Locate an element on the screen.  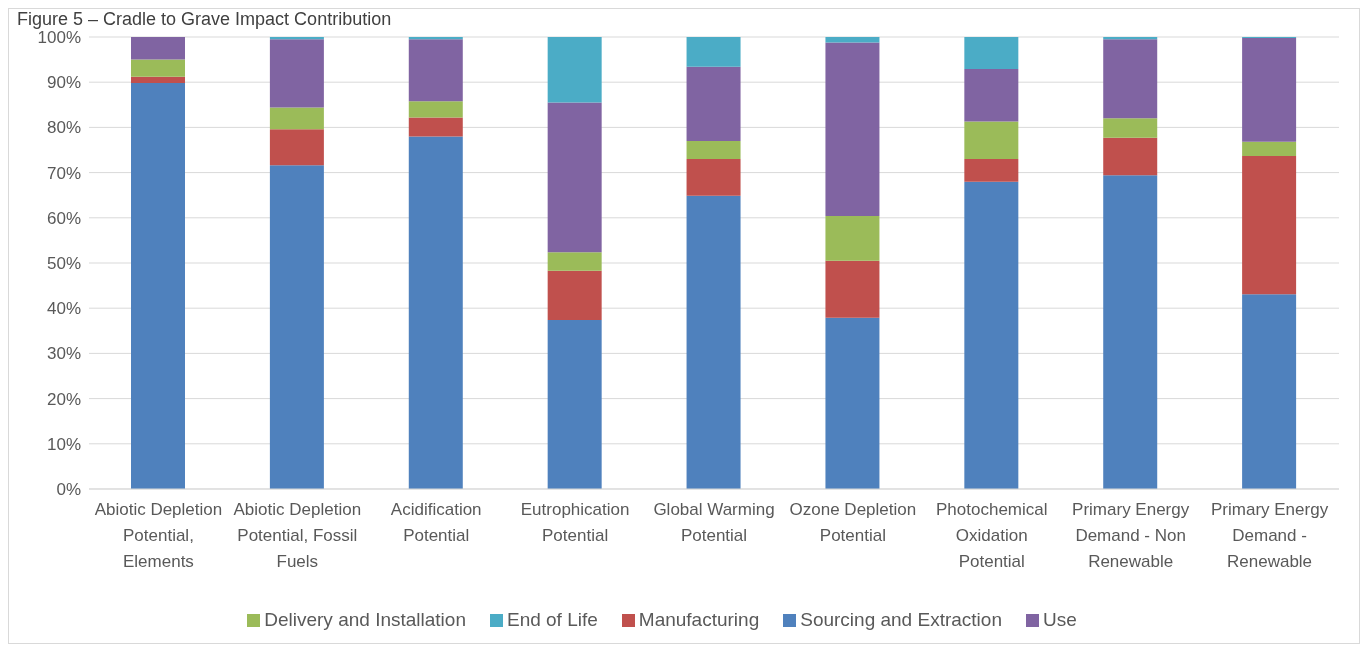
y-tick-label: 30% is located at coordinates (63, 354).